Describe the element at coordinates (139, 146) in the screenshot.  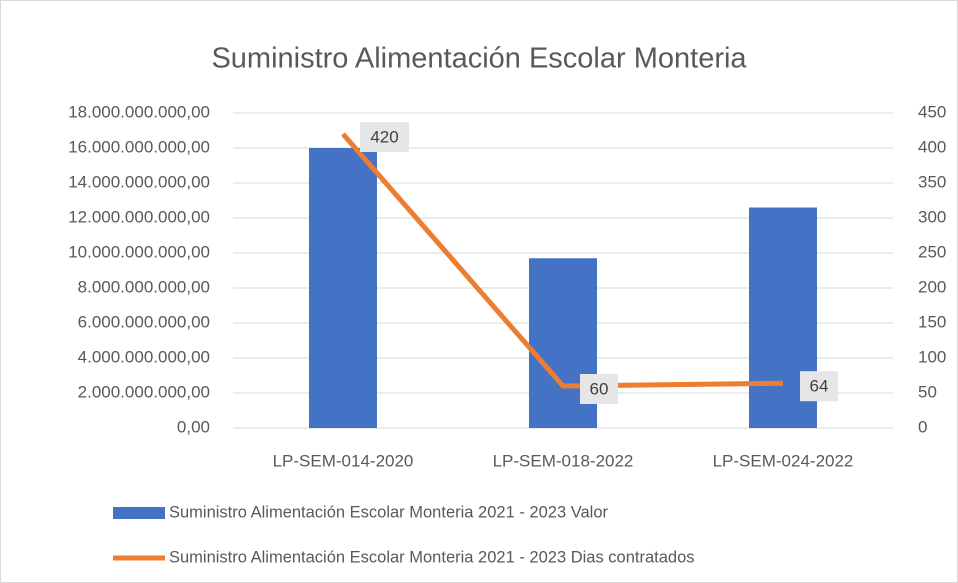
I see `y-tick-label: 16.000.000.000,00` at that location.